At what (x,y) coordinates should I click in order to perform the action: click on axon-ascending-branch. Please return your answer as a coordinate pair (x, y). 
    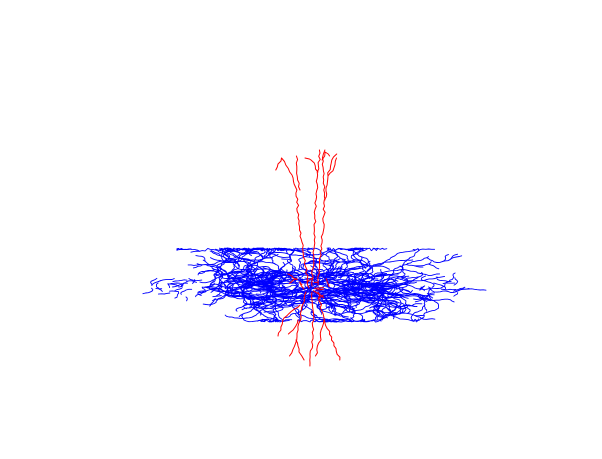
    Looking at the image, I should click on (327, 219).